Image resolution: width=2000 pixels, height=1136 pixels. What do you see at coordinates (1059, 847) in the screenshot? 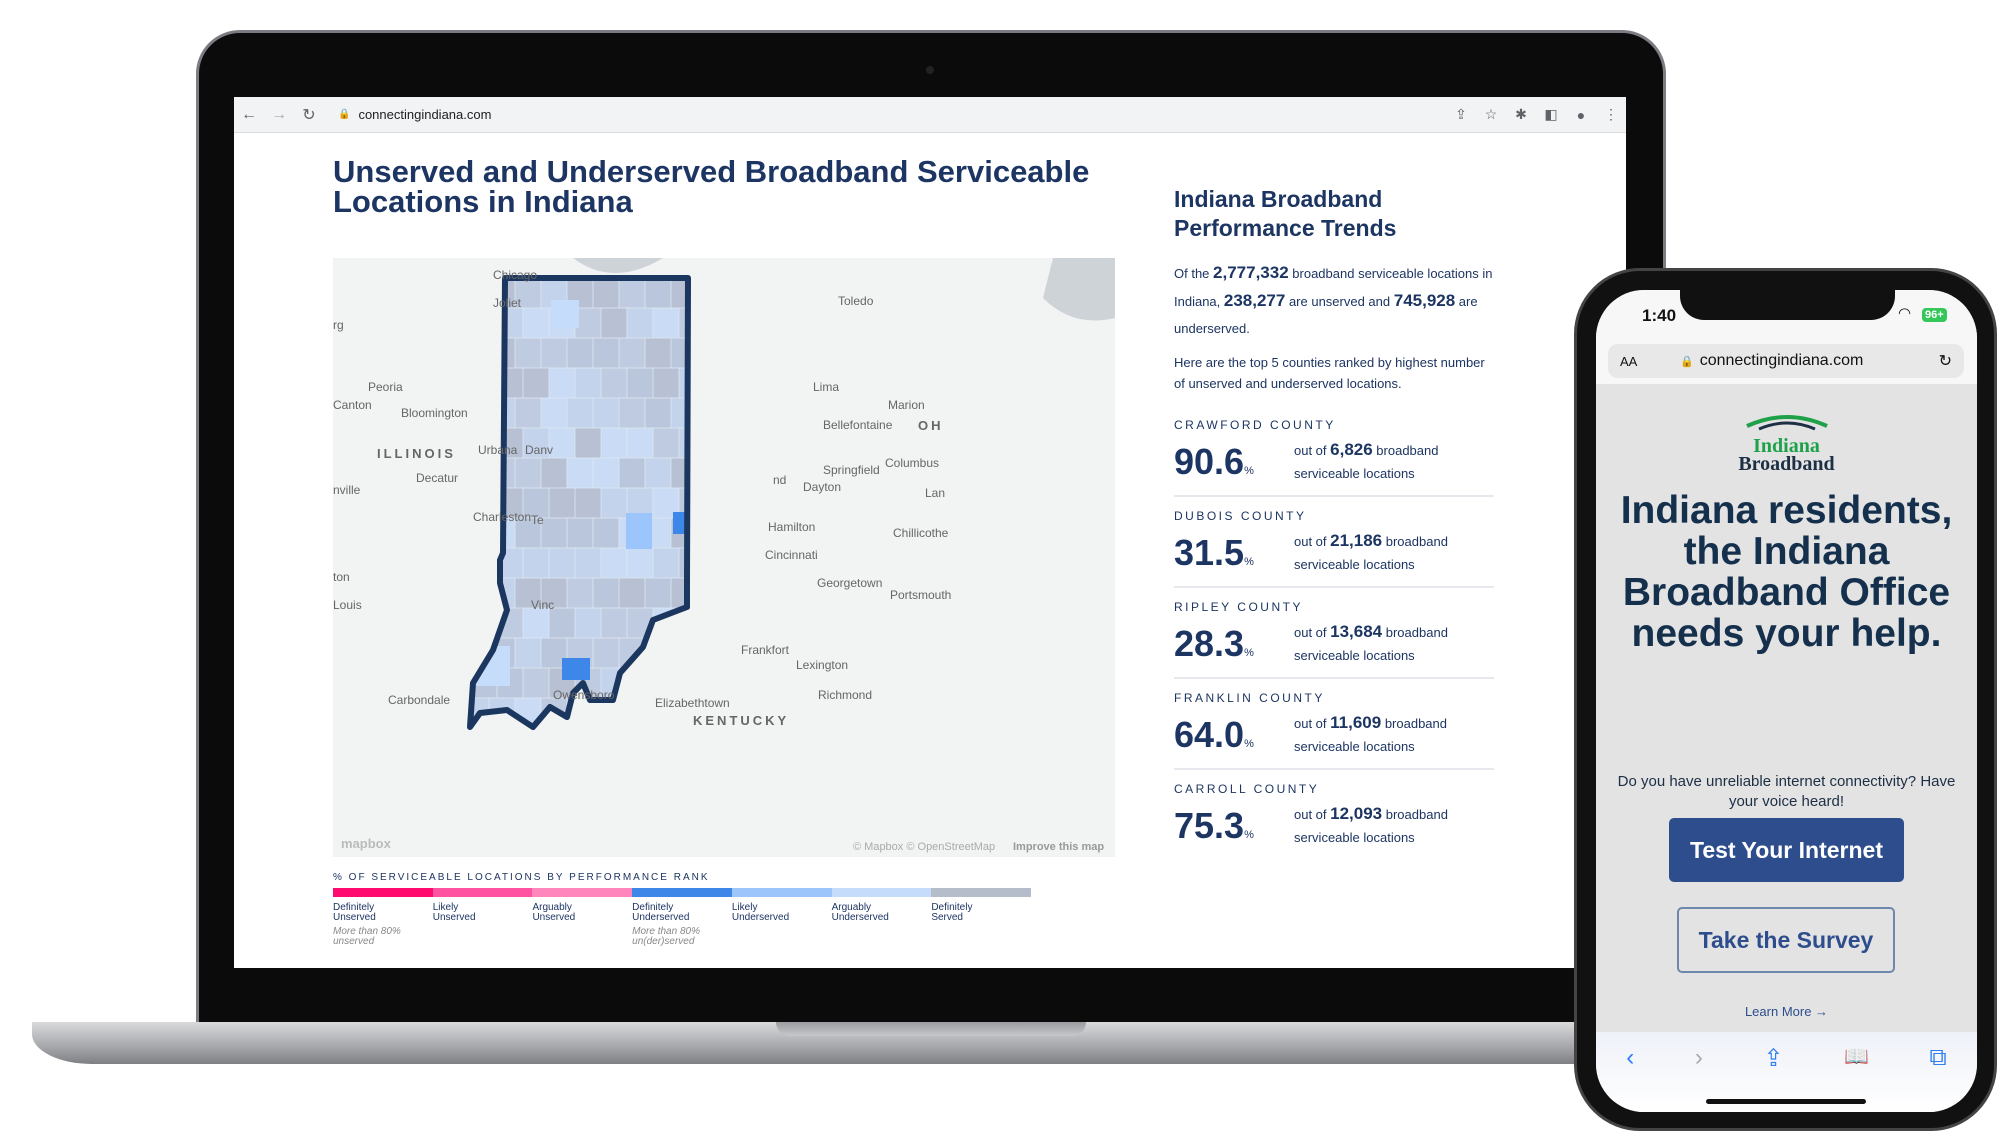
I see `improve-map-link: Improve this map` at bounding box center [1059, 847].